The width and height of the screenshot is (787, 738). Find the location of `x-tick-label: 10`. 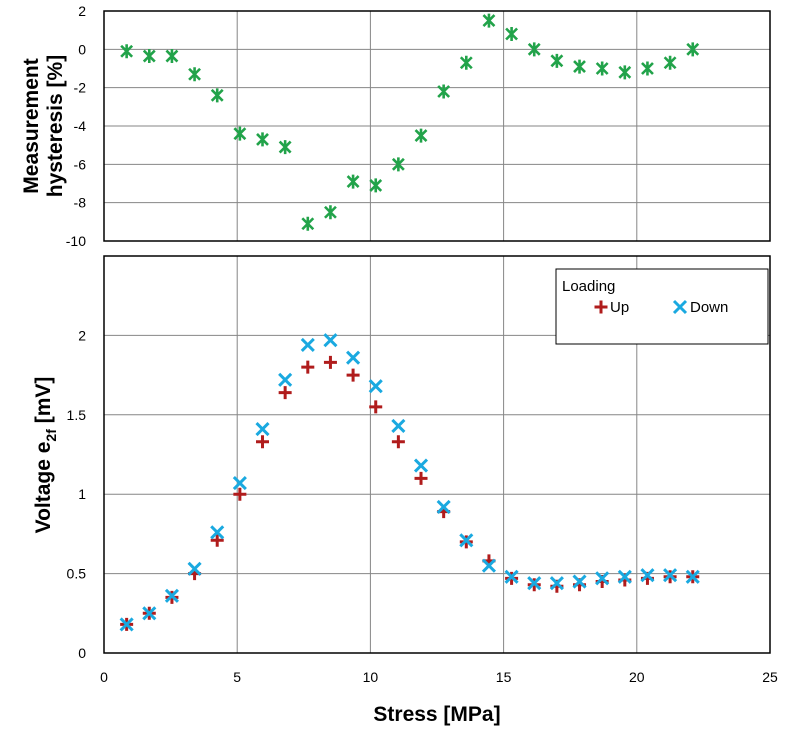

x-tick-label: 10 is located at coordinates (371, 677).